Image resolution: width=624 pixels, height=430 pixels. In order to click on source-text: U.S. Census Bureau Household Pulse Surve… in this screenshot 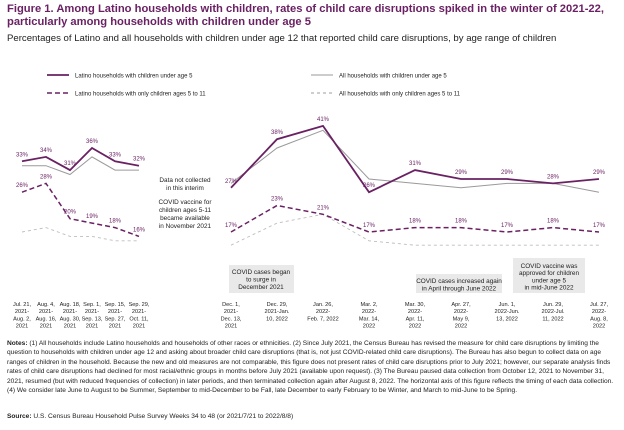, I will do `click(163, 416)`.